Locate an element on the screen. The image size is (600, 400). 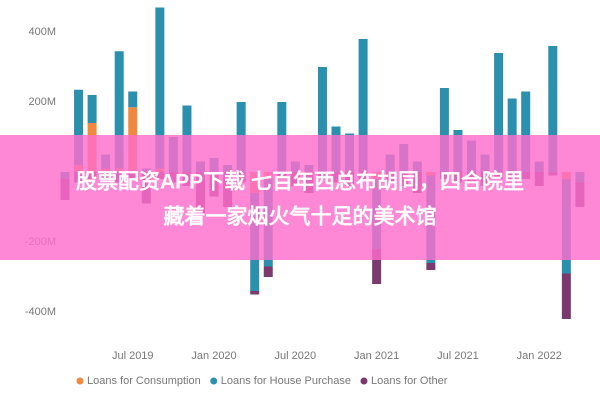
x-tick-label: Jan 2021 is located at coordinates (376, 356).